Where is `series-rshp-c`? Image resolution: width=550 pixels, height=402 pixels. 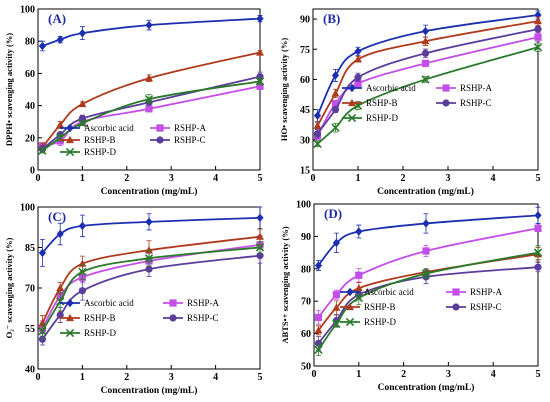
series-rshp-c is located at coordinates (427, 82).